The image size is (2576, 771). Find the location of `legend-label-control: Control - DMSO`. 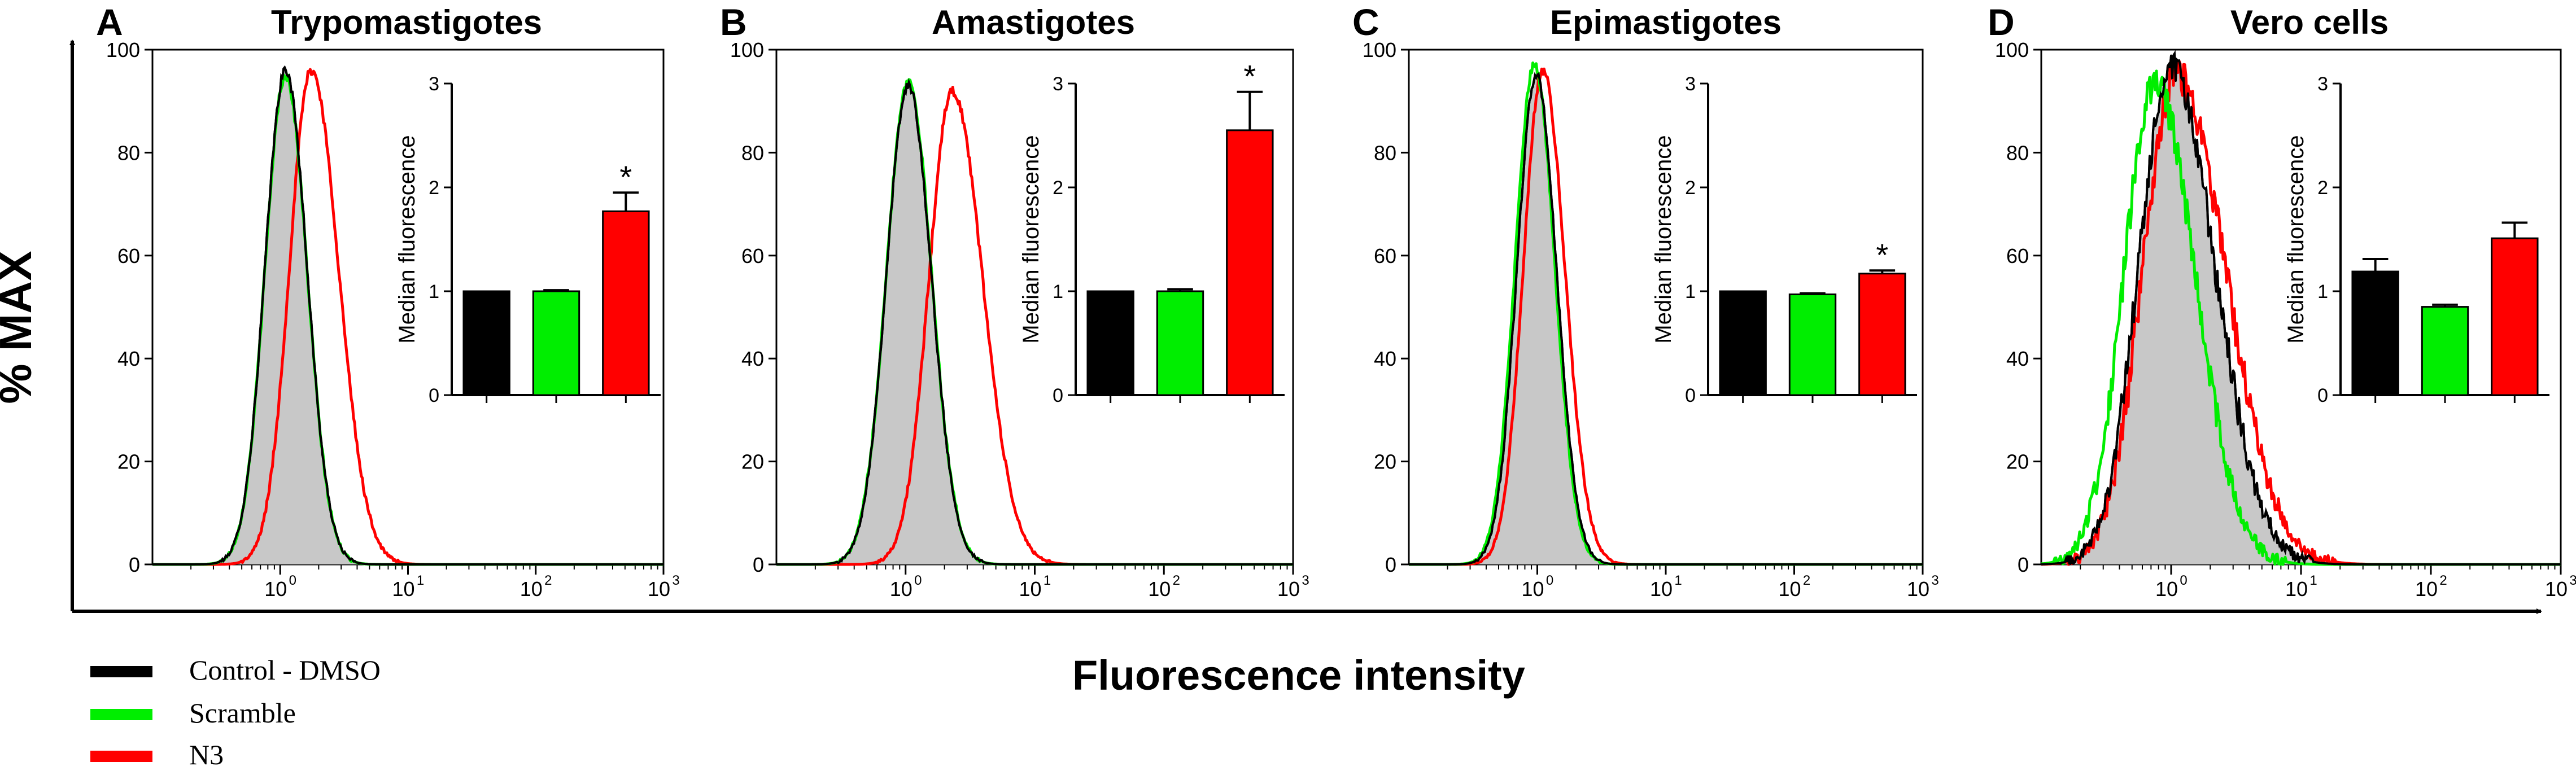

legend-label-control: Control - DMSO is located at coordinates (285, 670).